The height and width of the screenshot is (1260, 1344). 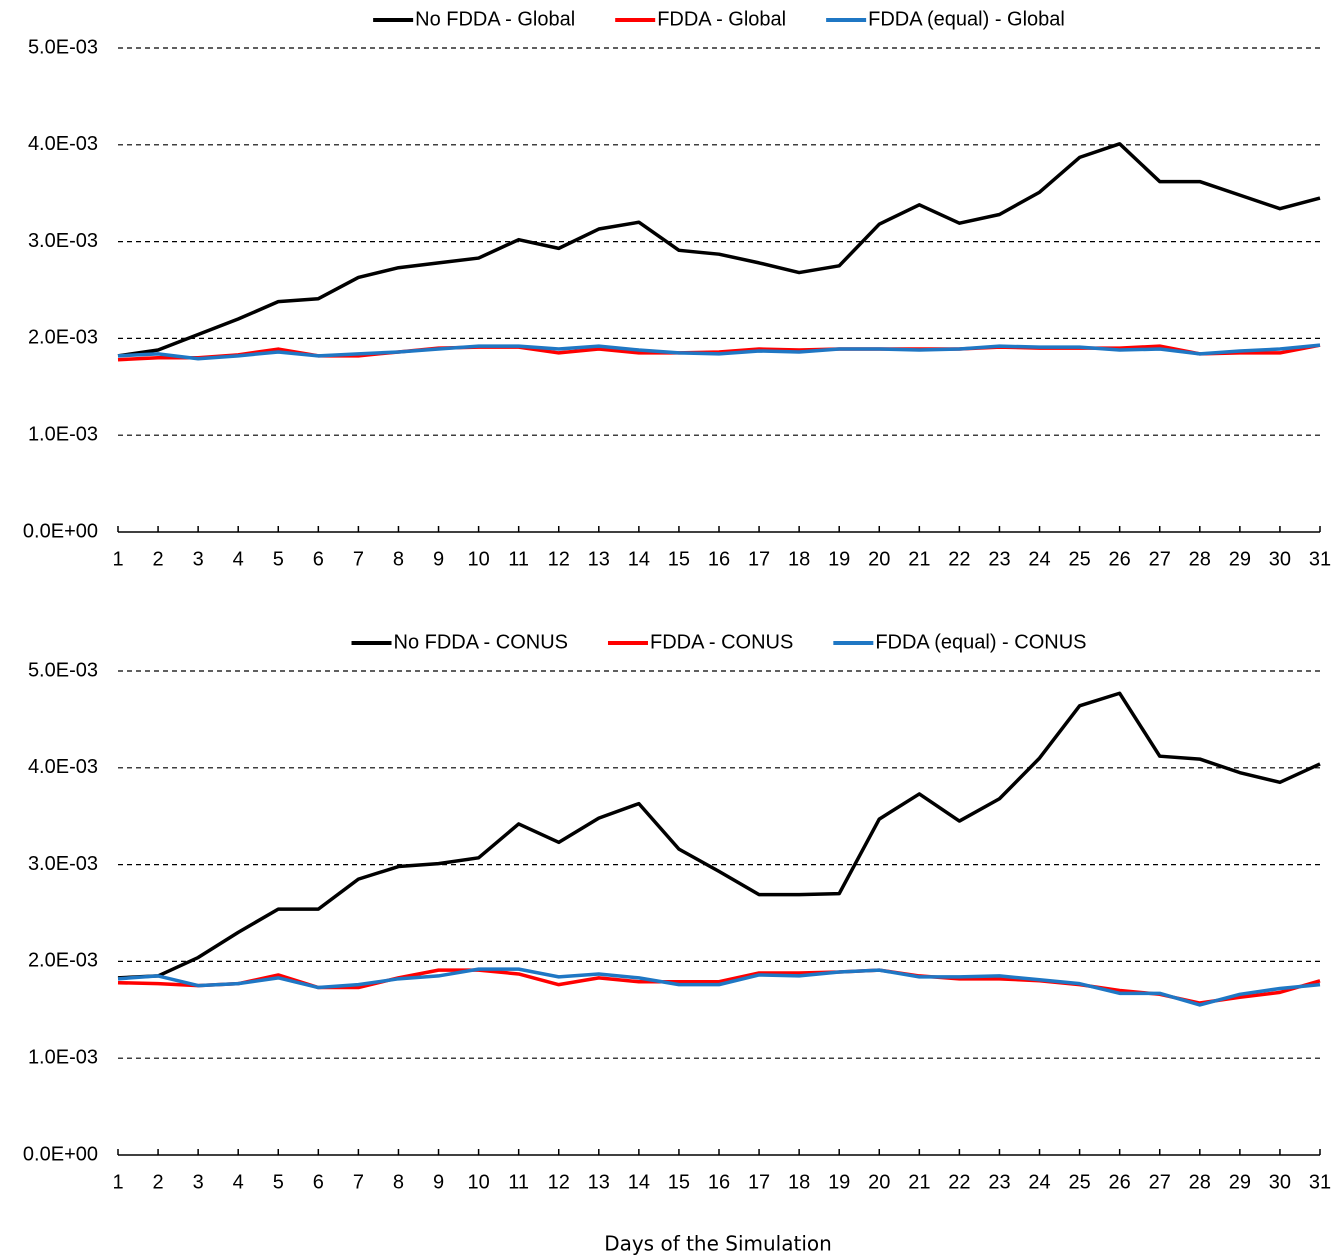 What do you see at coordinates (980, 642) in the screenshot?
I see `legend-label: FDDA (equal) - CONUS` at bounding box center [980, 642].